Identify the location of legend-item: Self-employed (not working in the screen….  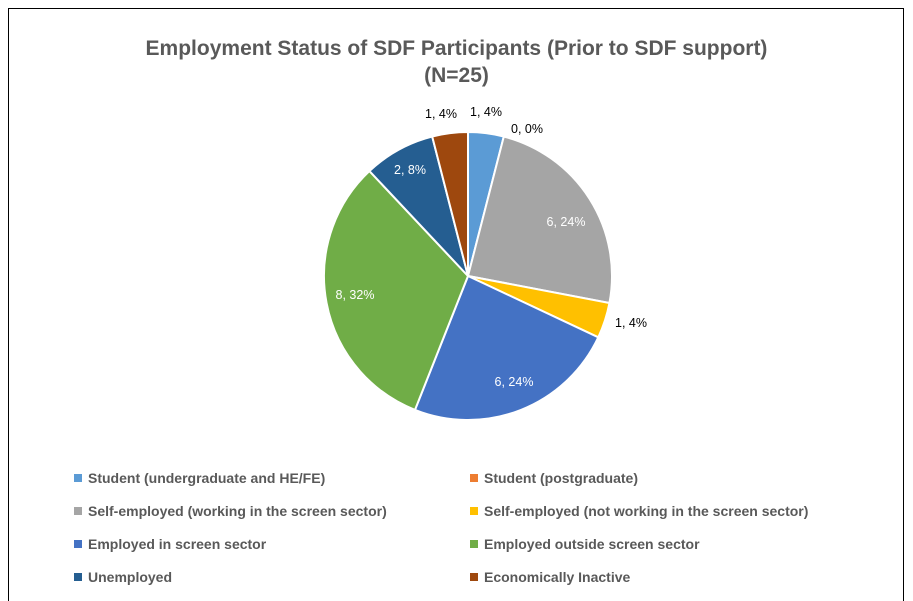
(639, 511).